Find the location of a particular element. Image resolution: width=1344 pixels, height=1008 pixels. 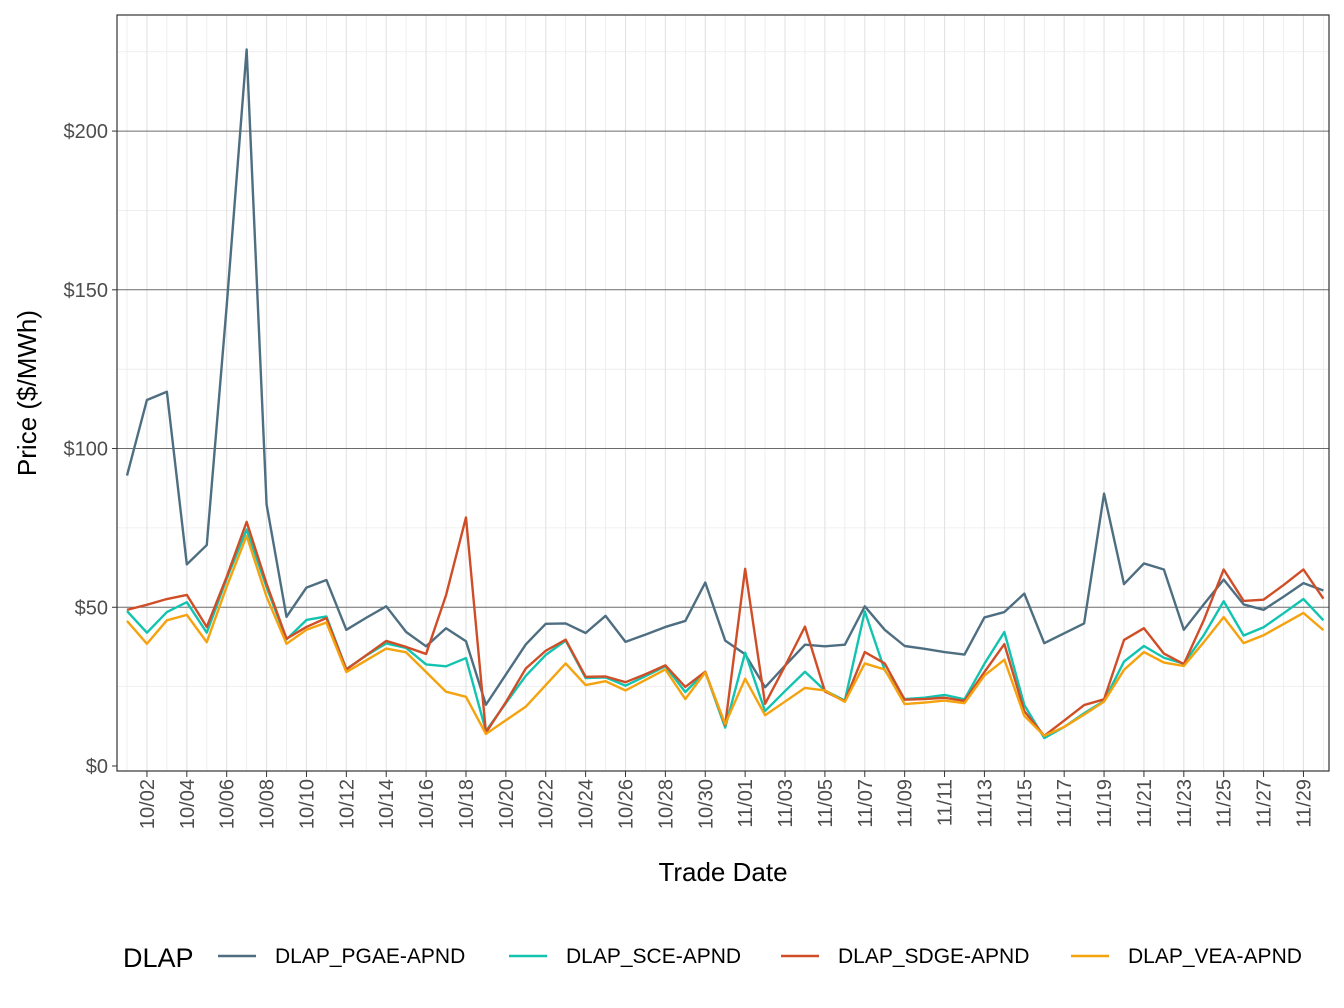

y-axis-title: Price ($/MWh) is located at coordinates (27, 393).